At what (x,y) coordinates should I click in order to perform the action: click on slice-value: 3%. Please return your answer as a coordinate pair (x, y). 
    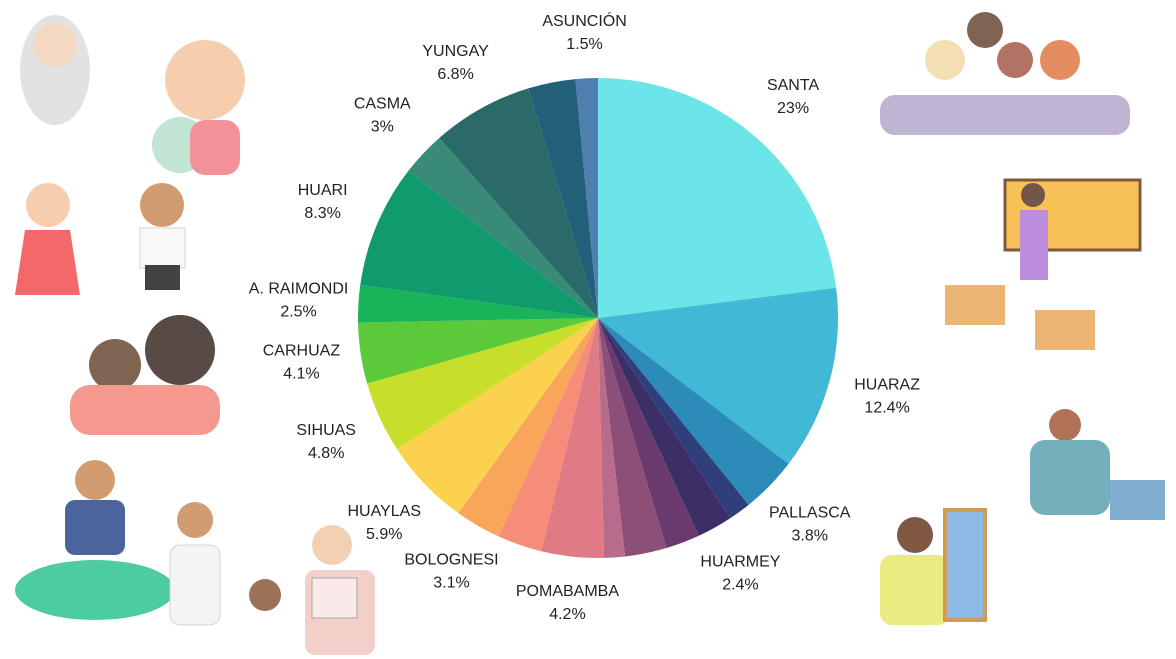
    Looking at the image, I should click on (382, 127).